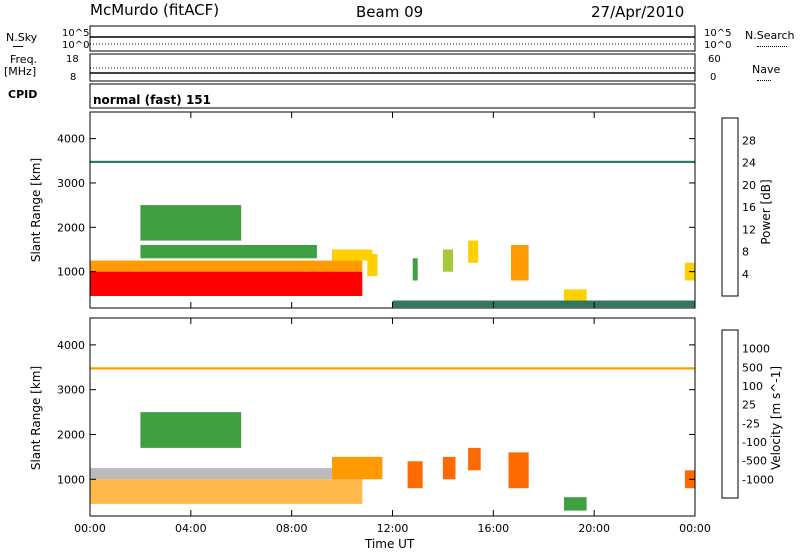 Image resolution: width=800 pixels, height=554 pixels. I want to click on vel-cbar-tick-4: -25, so click(751, 423).